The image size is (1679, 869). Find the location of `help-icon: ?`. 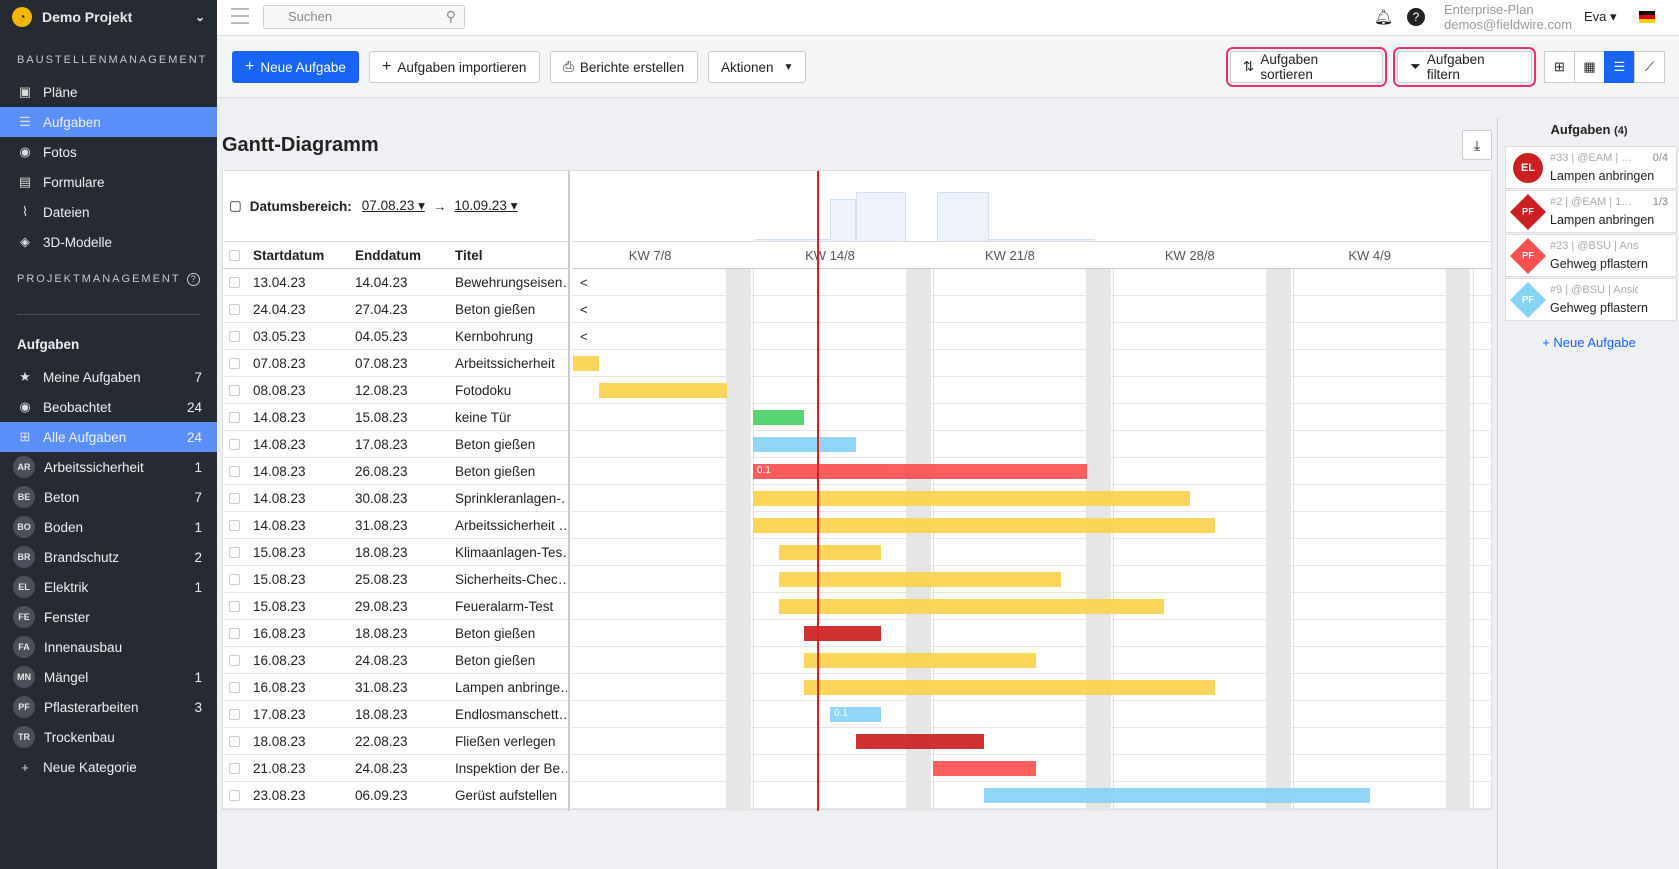

help-icon: ? is located at coordinates (193, 279).